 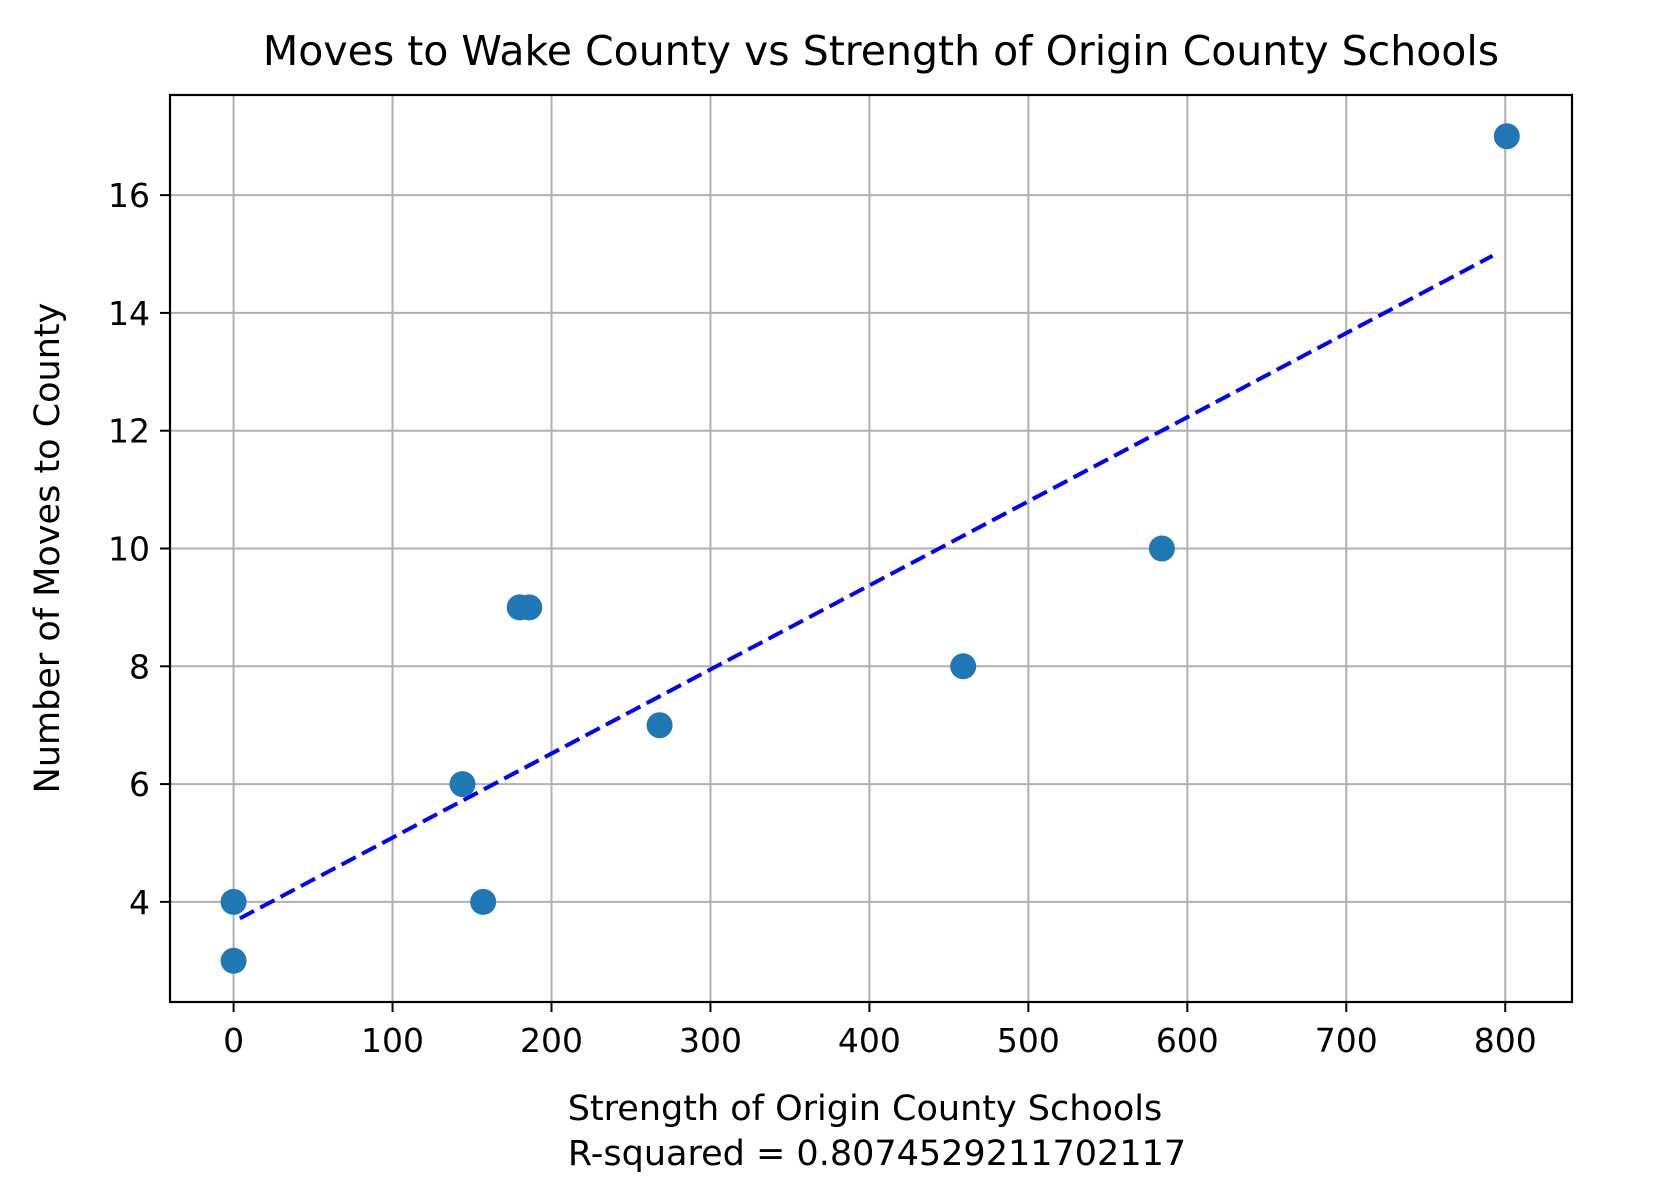 What do you see at coordinates (129, 195) in the screenshot?
I see `y-tick-label: 16` at bounding box center [129, 195].